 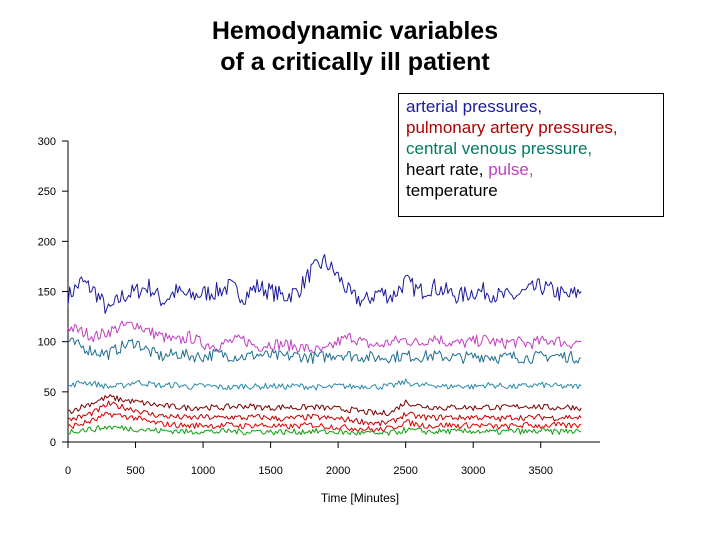 What do you see at coordinates (47, 343) in the screenshot?
I see `y-tick-label: 100` at bounding box center [47, 343].